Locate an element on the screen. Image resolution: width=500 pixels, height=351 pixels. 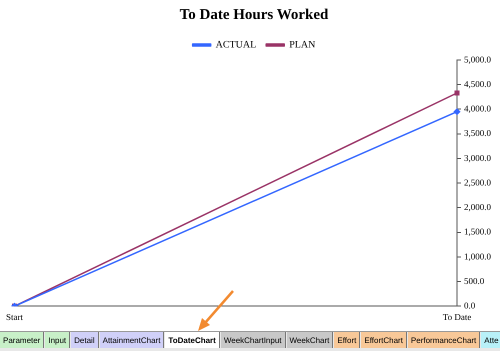
text: ToDateChart is located at coordinates (192, 340).